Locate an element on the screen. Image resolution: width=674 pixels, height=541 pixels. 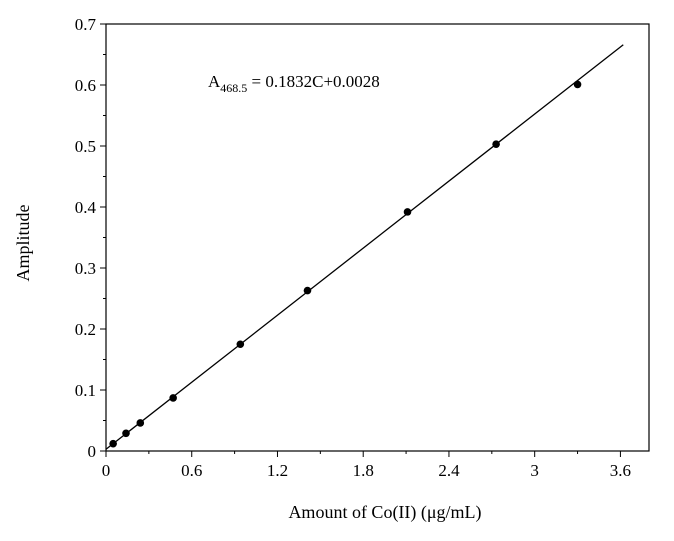
y-tick-label: 0.7 is located at coordinates (86, 24).